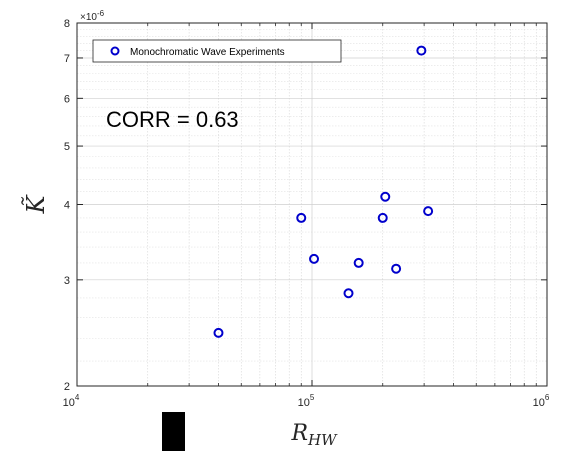 This screenshot has width=563, height=451. Describe the element at coordinates (67, 281) in the screenshot. I see `y-tick-label: 3` at that location.